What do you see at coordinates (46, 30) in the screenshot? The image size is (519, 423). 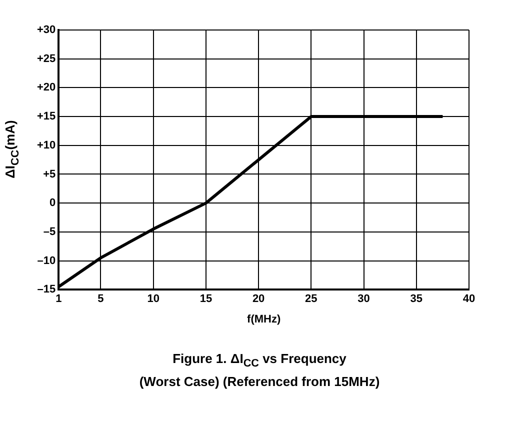 I see `y-tick-label: +30` at bounding box center [46, 30].